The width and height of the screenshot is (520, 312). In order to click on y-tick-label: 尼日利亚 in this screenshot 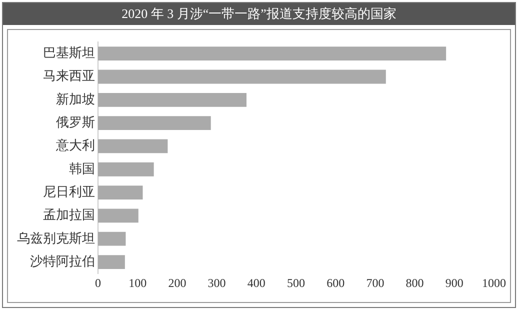, I will do `click(69, 191)`.